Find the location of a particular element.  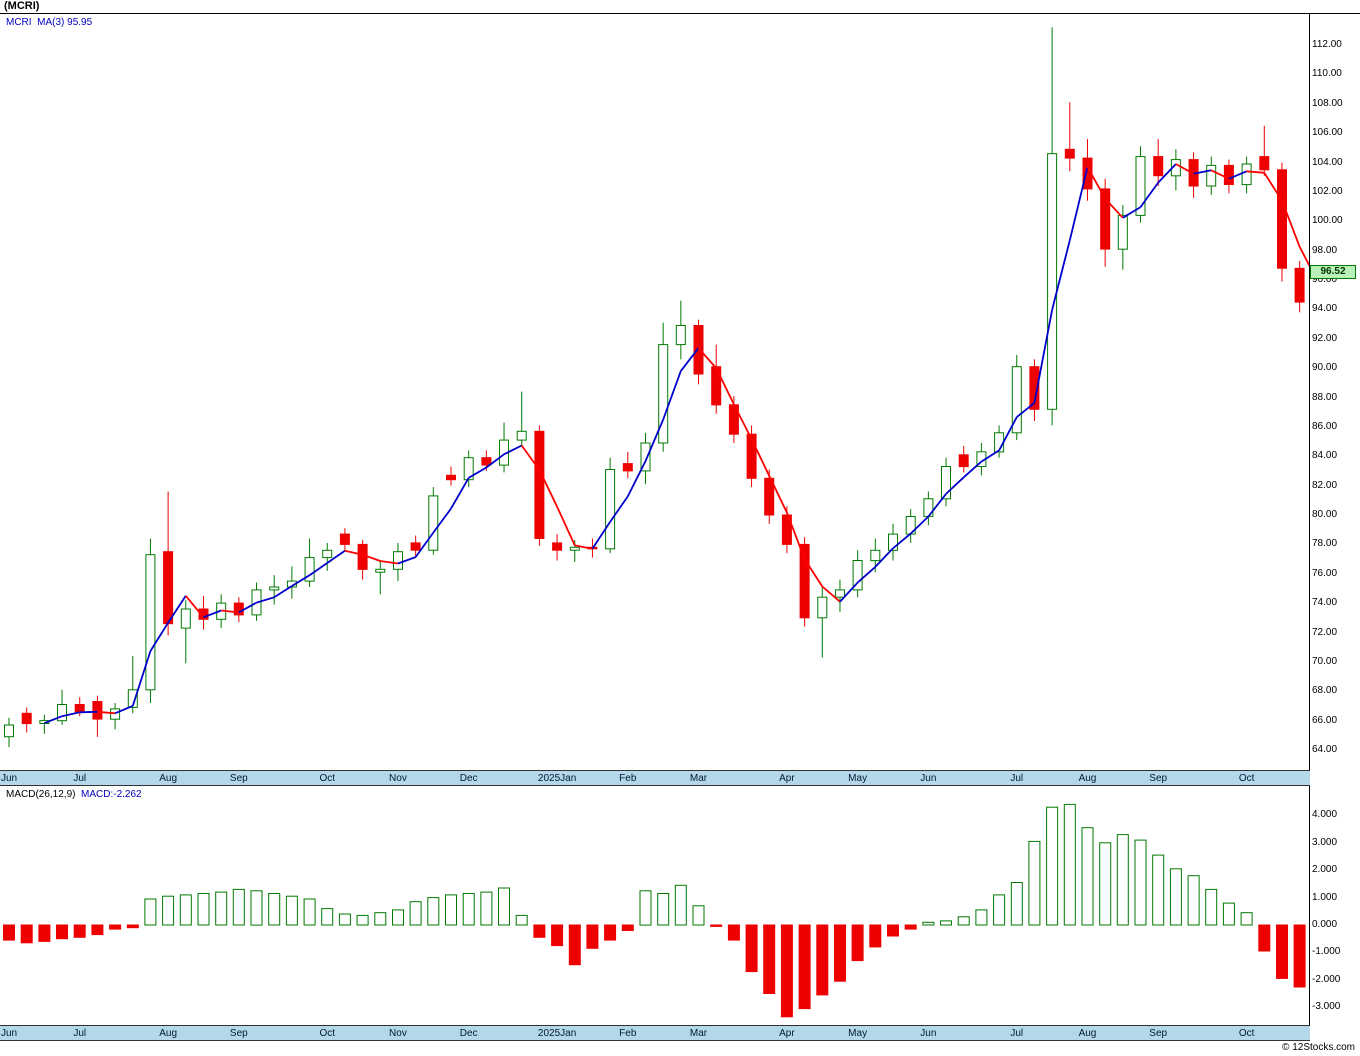

chart-title: (MCRI) is located at coordinates (680, 7).